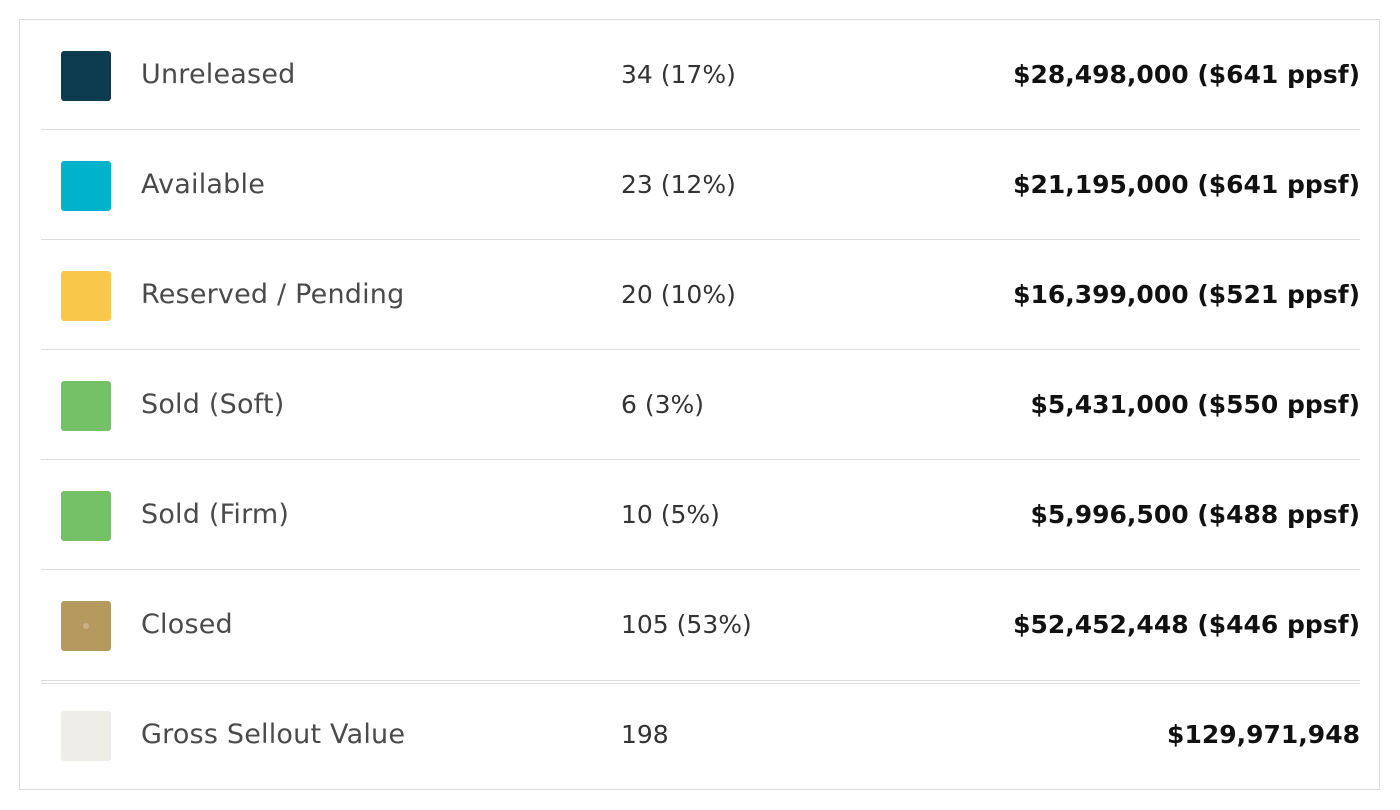 The width and height of the screenshot is (1400, 810). I want to click on status-value: $16,399,000 ($521 ppsf), so click(1186, 294).